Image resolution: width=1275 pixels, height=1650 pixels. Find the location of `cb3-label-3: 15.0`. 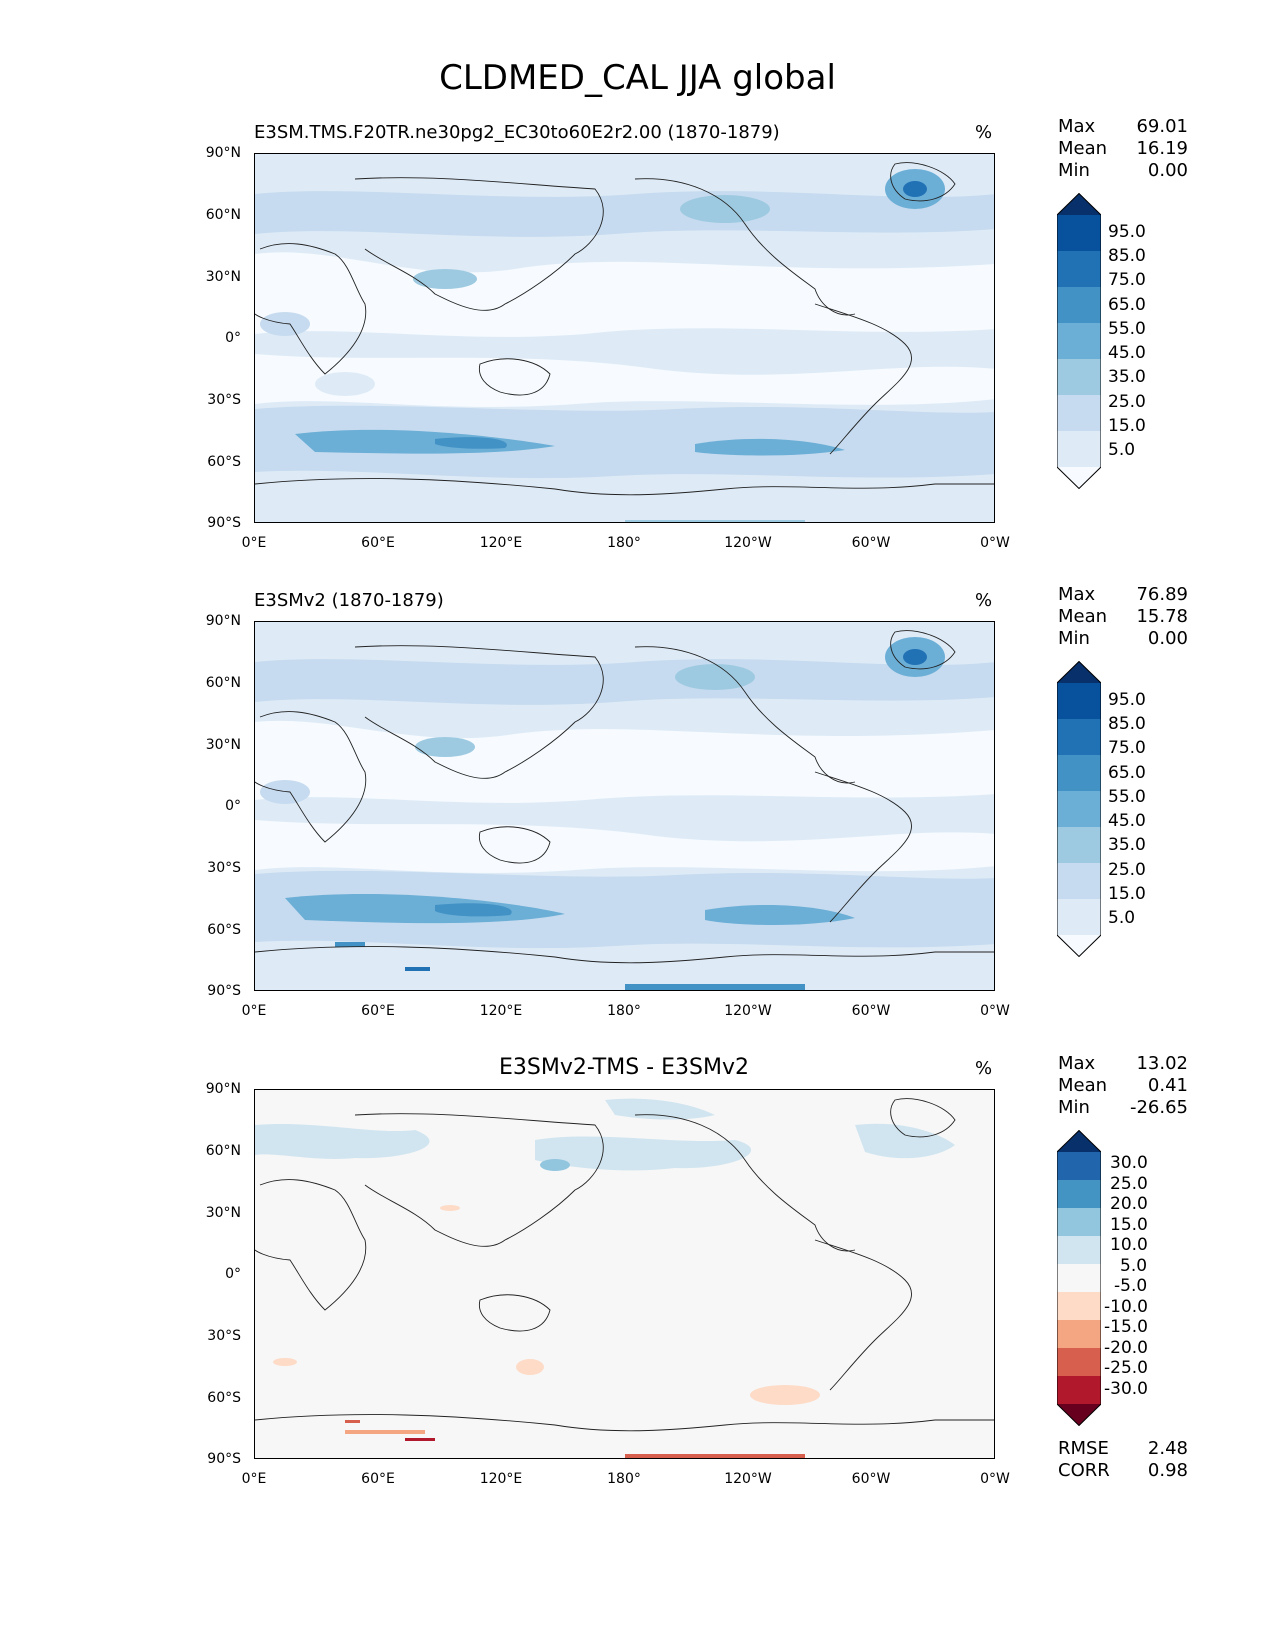

cb3-label-3: 15.0 is located at coordinates (1129, 1225).